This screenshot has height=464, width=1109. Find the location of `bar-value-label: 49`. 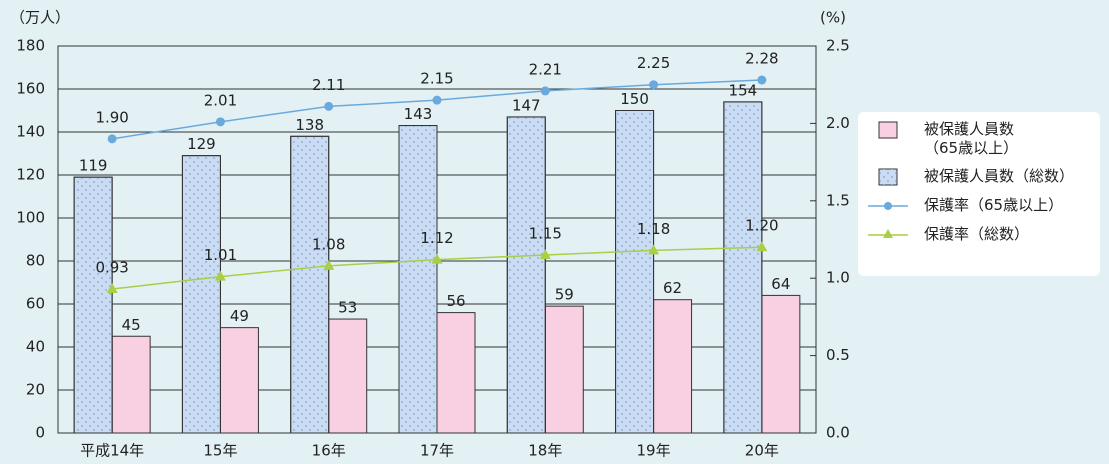

bar-value-label: 49 is located at coordinates (239, 316).